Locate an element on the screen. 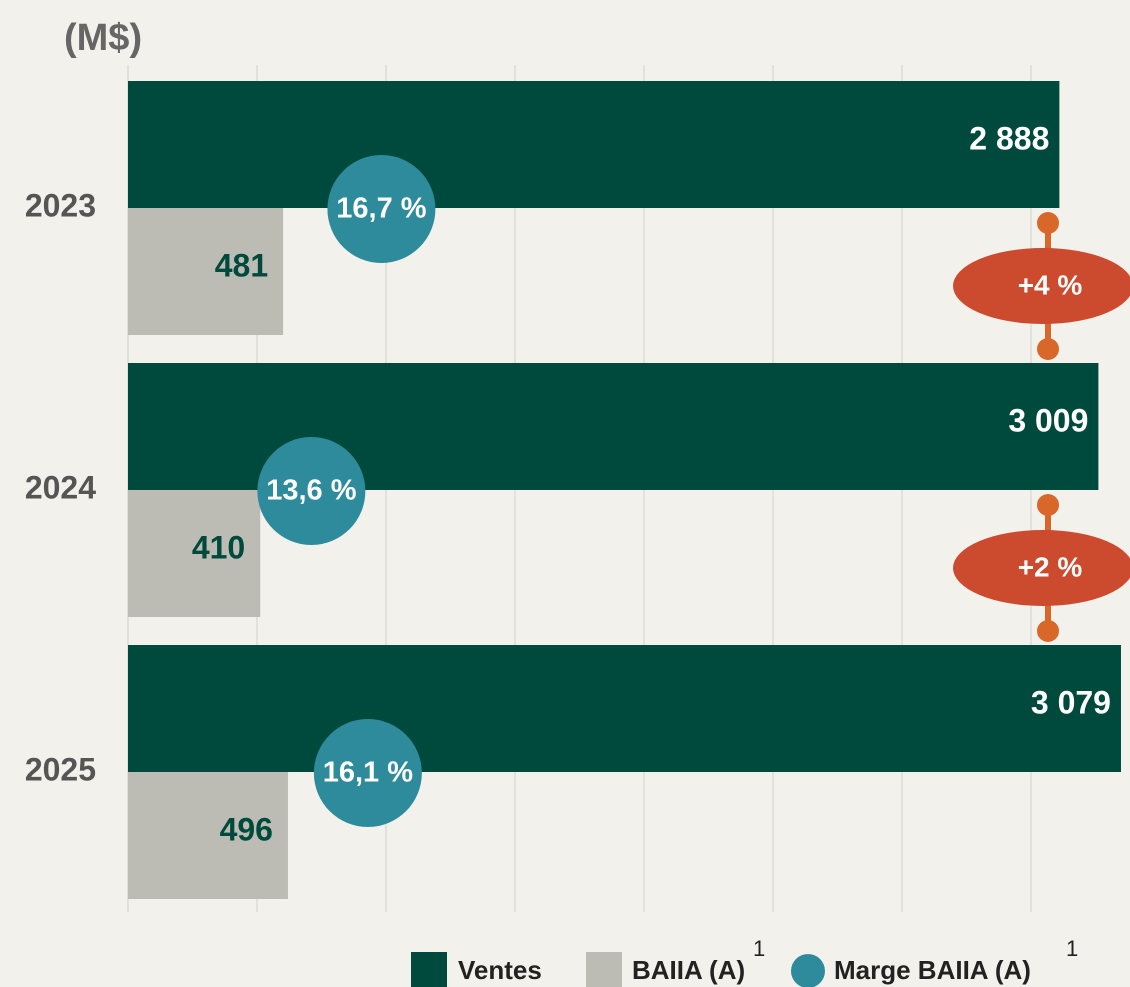 This screenshot has width=1130, height=987. value-label: 13,6 % is located at coordinates (311, 491).